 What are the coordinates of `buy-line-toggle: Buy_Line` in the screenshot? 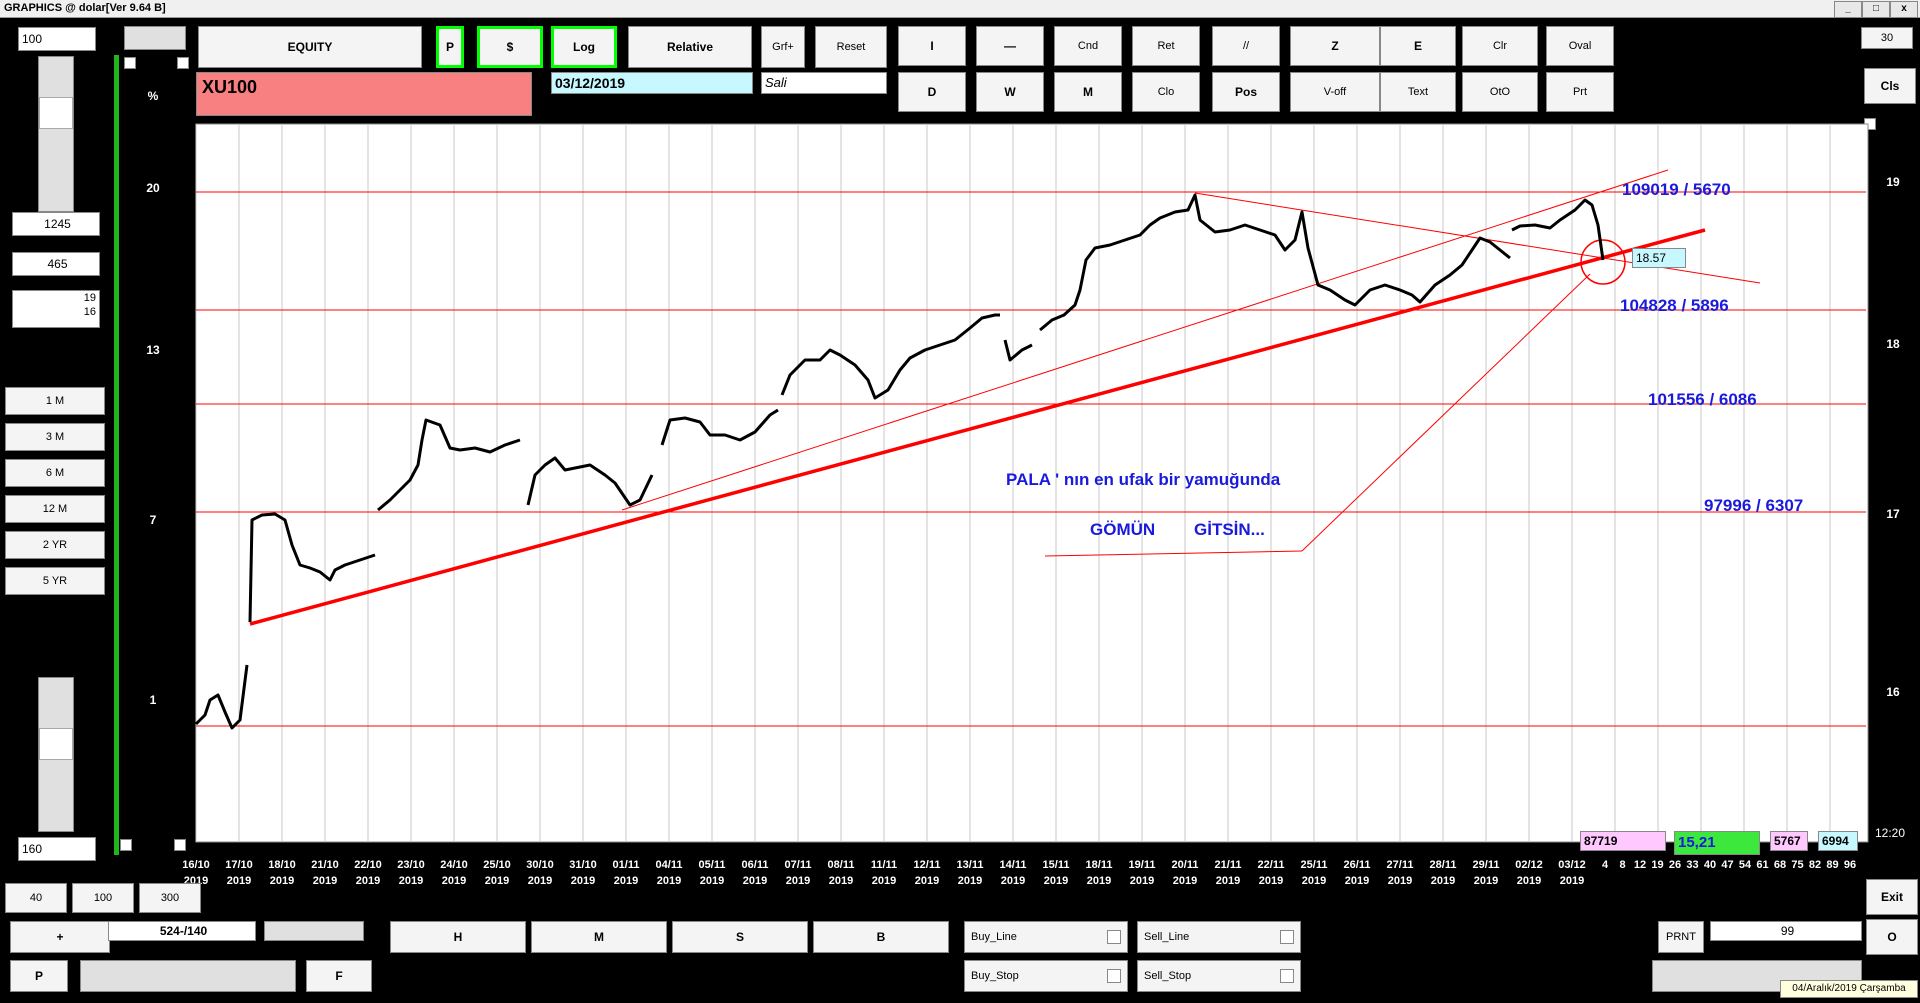 It's located at (1046, 937).